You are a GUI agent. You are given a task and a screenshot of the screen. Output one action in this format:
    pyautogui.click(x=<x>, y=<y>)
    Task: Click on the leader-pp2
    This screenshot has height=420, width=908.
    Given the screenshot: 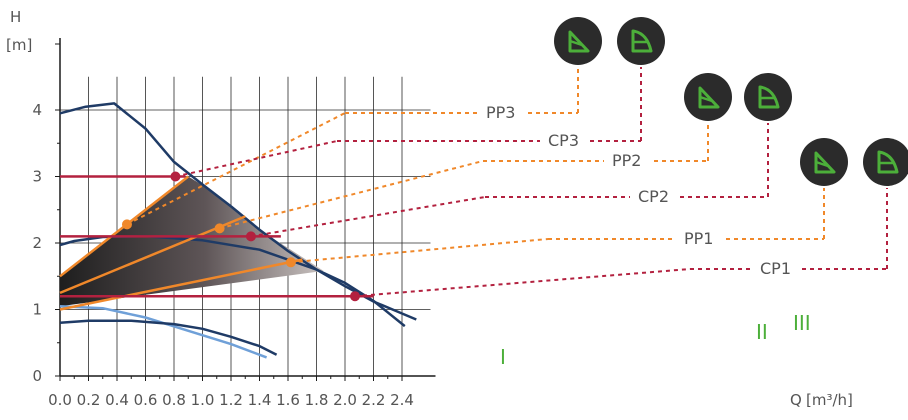 What is the action you would take?
    pyautogui.click(x=351, y=195)
    